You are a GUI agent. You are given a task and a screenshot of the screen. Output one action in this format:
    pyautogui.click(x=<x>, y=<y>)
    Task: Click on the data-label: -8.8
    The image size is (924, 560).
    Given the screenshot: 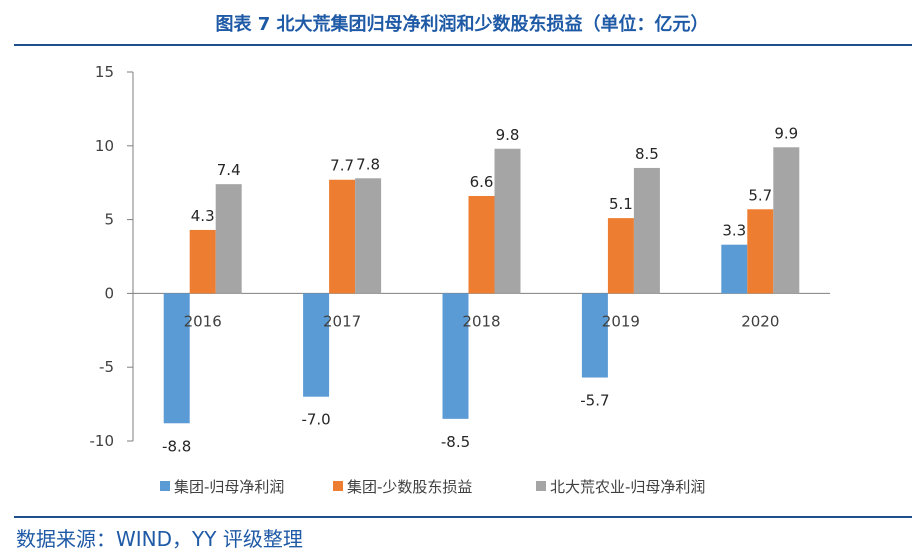 What is the action you would take?
    pyautogui.click(x=176, y=446)
    